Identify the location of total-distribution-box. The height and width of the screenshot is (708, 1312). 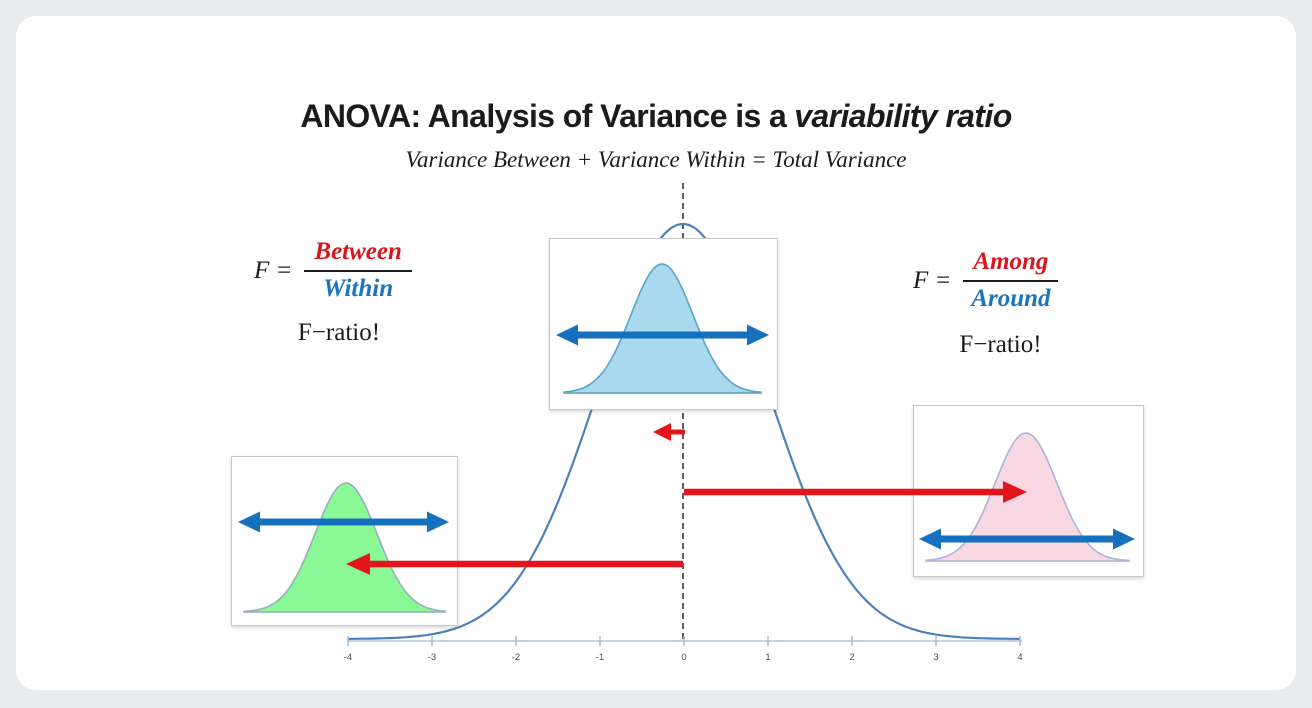
(663, 324).